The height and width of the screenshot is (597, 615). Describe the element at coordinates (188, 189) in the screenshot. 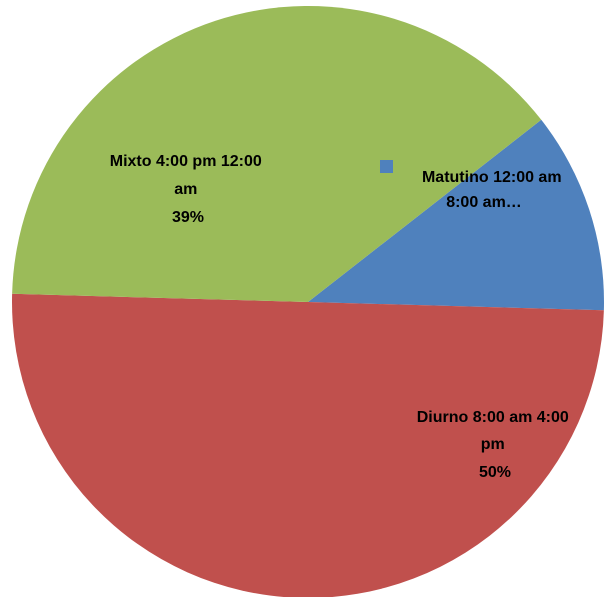

I see `slice-label-mixto: Mixto 4:00 pm 12:00 am 39%` at that location.